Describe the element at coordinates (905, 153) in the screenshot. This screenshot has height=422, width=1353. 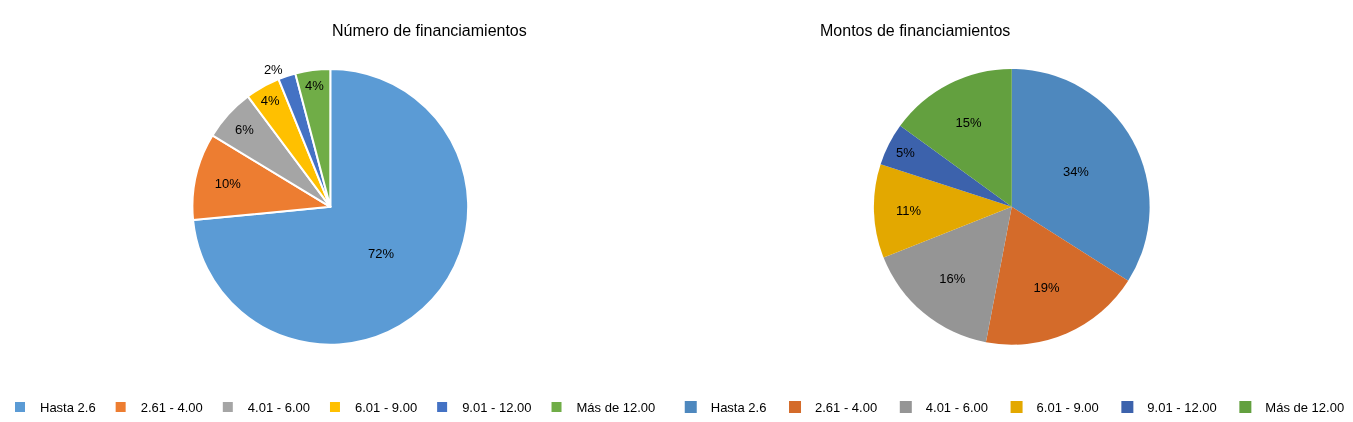
I see `data-label: 5%` at that location.